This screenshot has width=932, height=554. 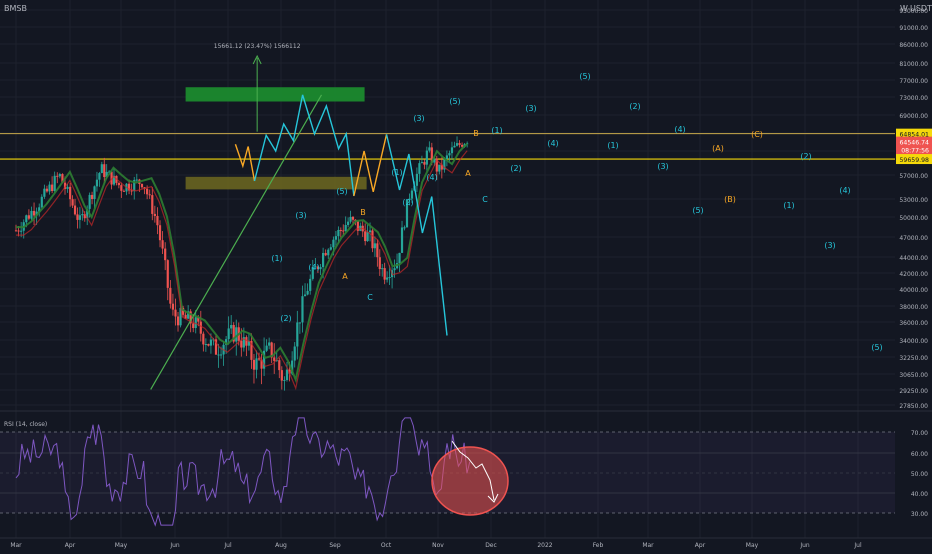 I want to click on wave-label: (C), so click(x=757, y=134).